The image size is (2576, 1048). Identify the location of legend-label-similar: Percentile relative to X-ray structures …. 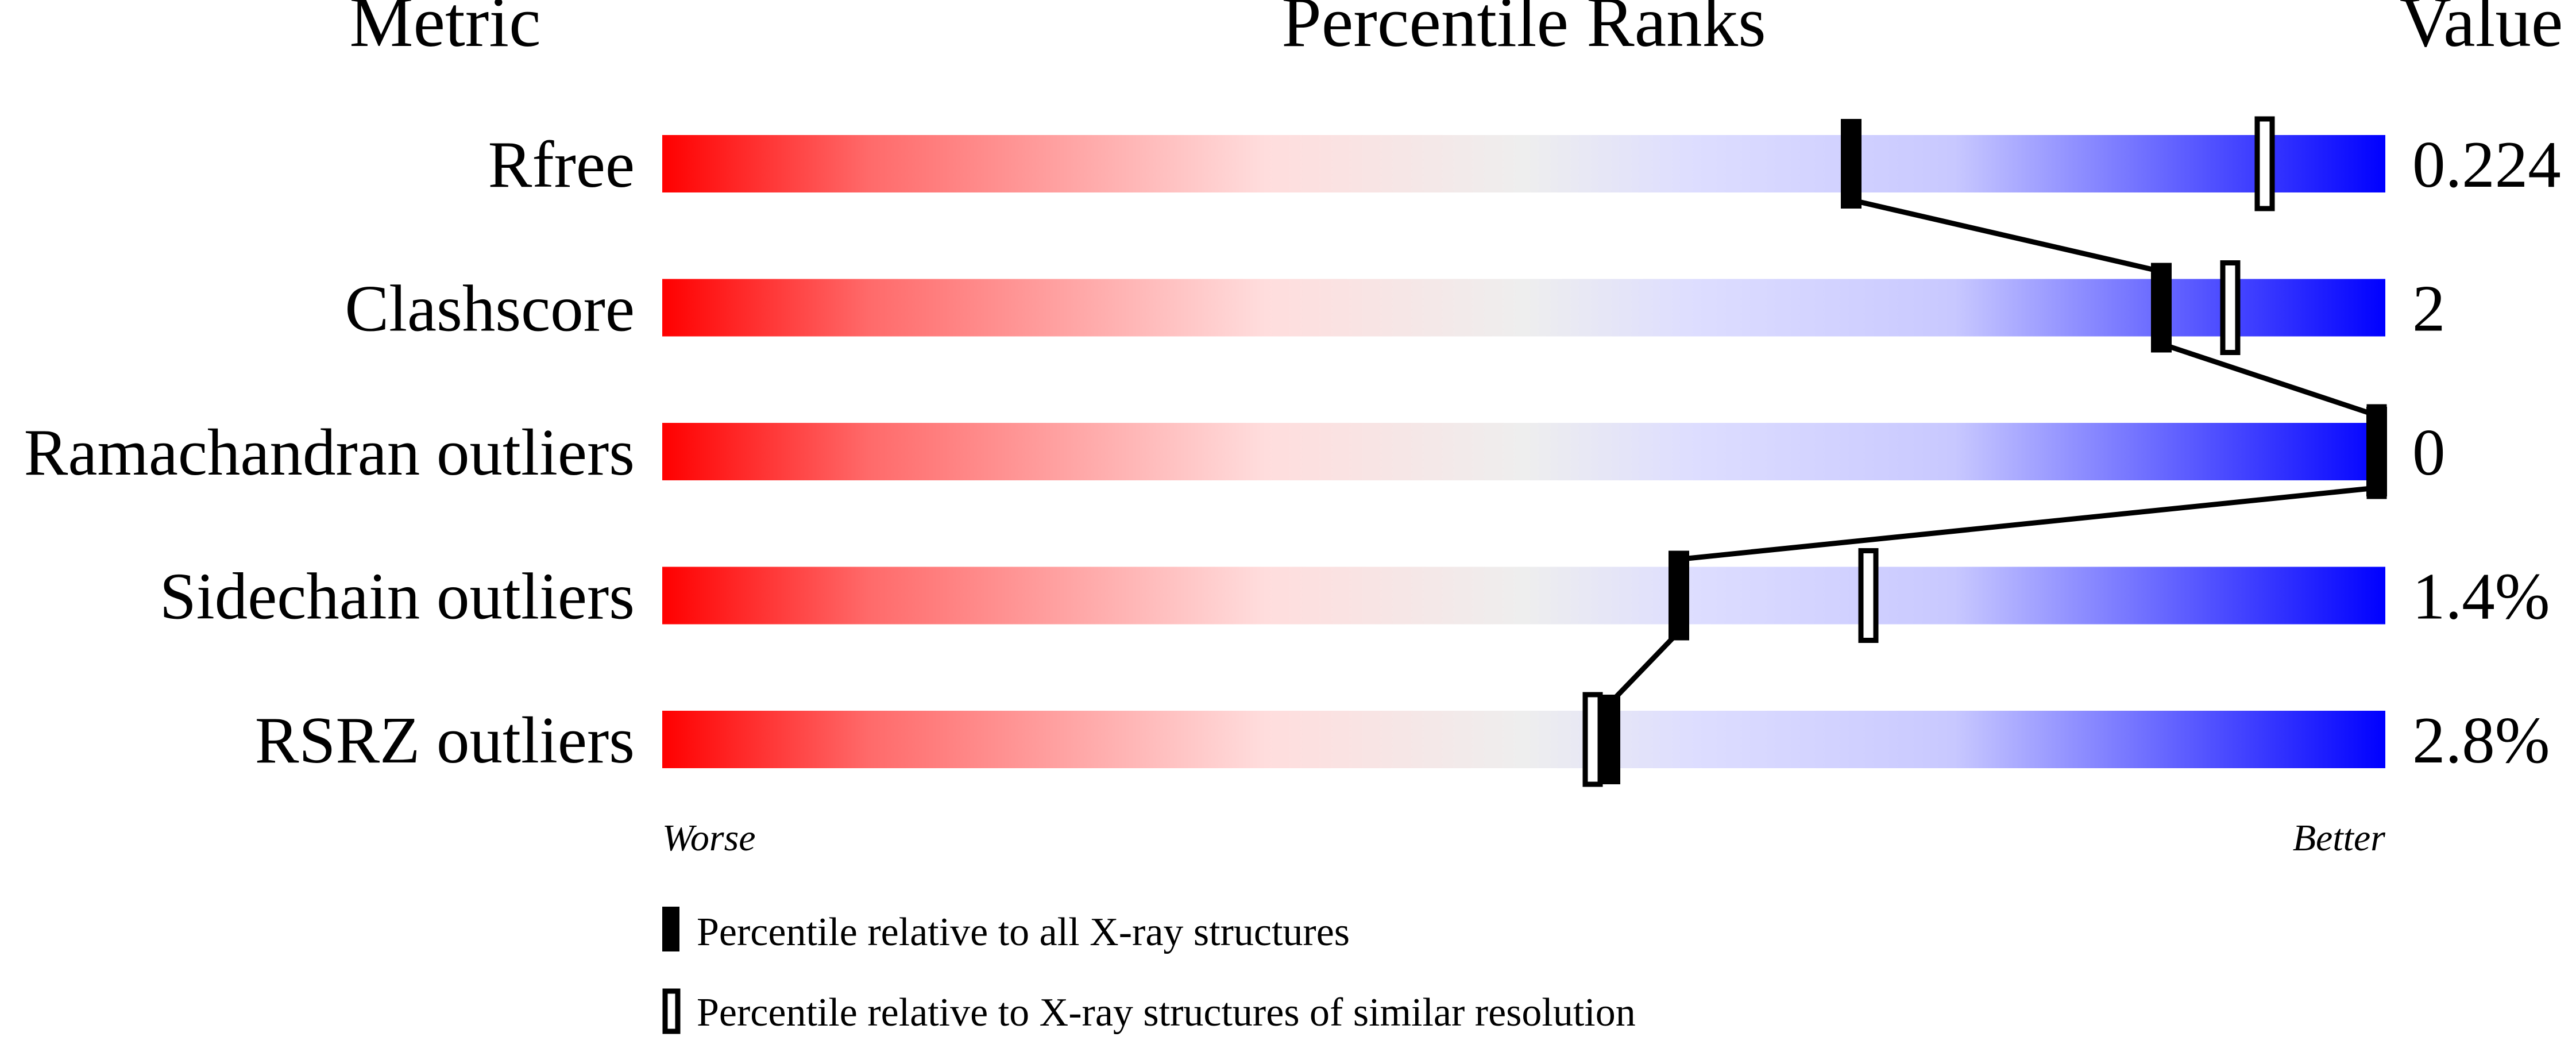
(1166, 1013).